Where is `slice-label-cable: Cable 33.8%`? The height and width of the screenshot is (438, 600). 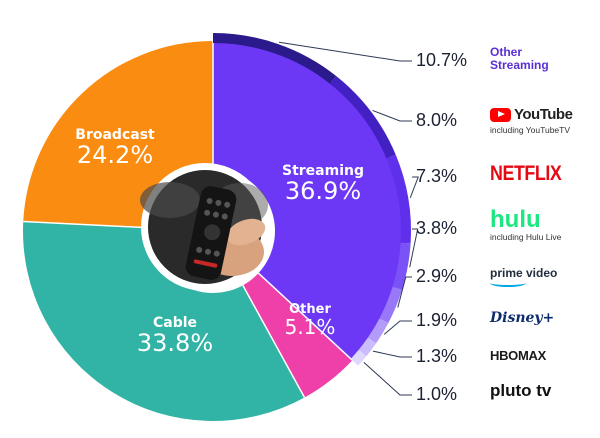
slice-label-cable: Cable 33.8% is located at coordinates (175, 336).